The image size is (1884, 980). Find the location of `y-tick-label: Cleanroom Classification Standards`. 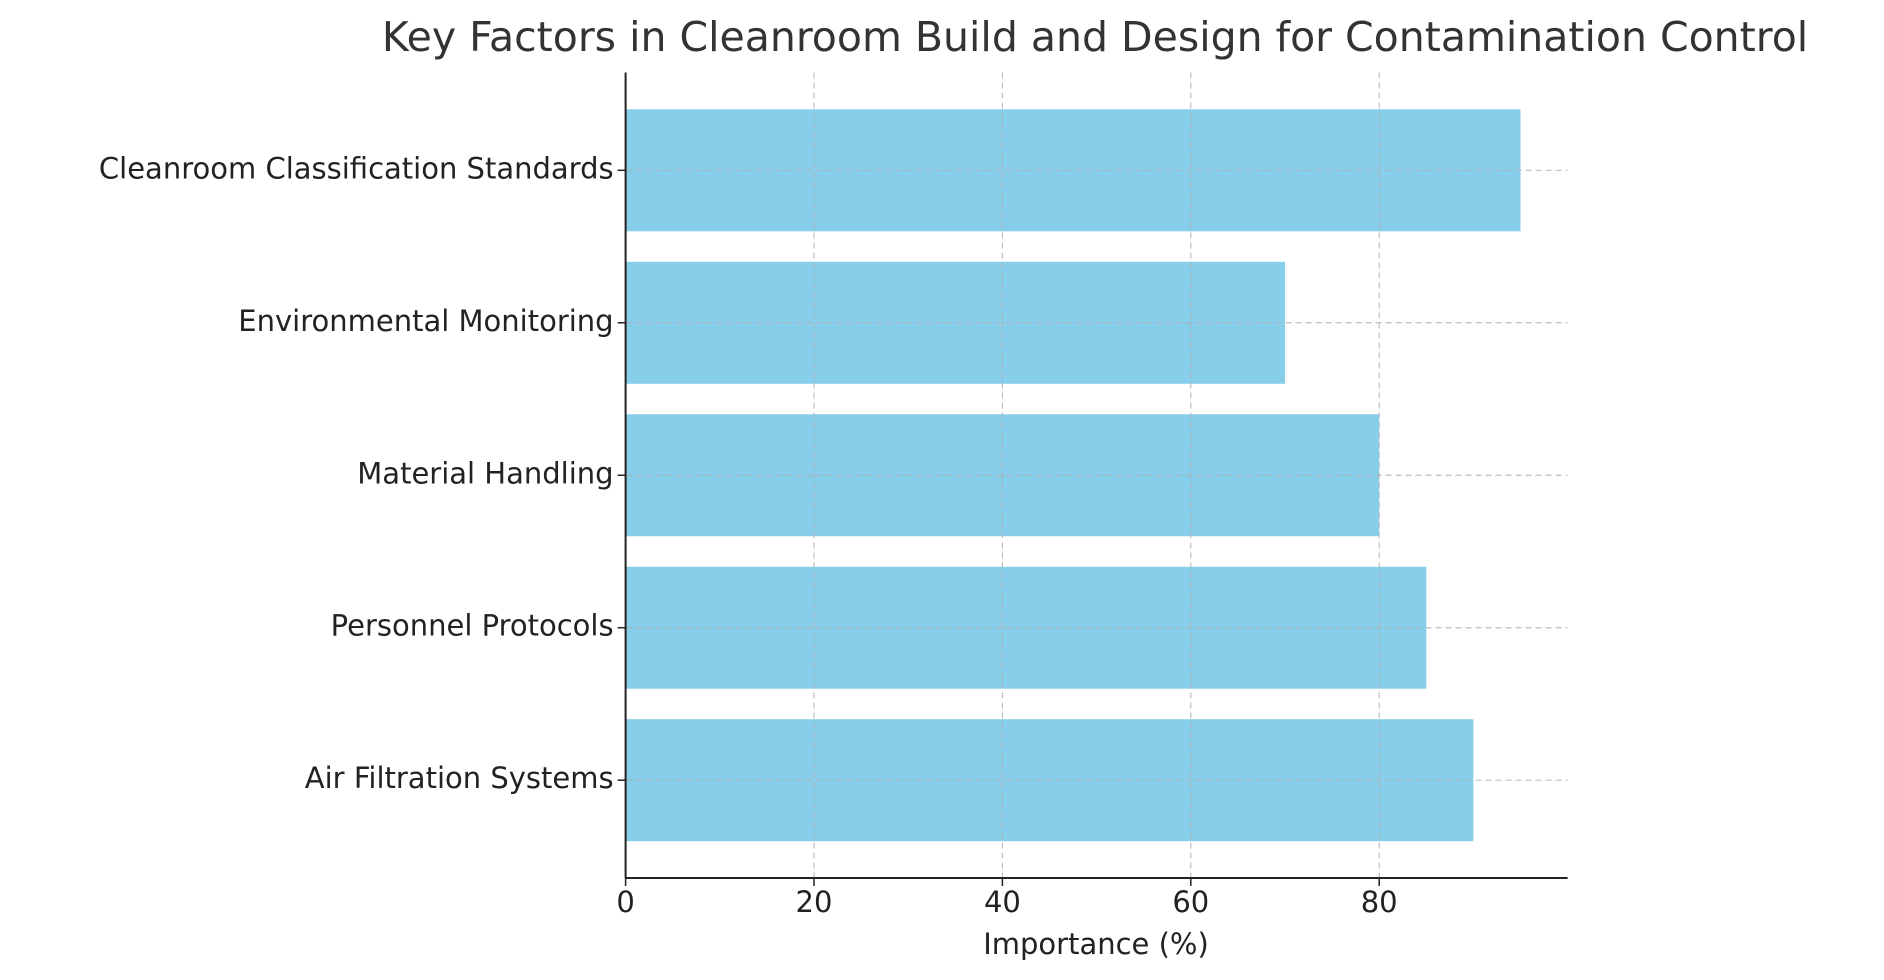

y-tick-label: Cleanroom Classification Standards is located at coordinates (356, 168).